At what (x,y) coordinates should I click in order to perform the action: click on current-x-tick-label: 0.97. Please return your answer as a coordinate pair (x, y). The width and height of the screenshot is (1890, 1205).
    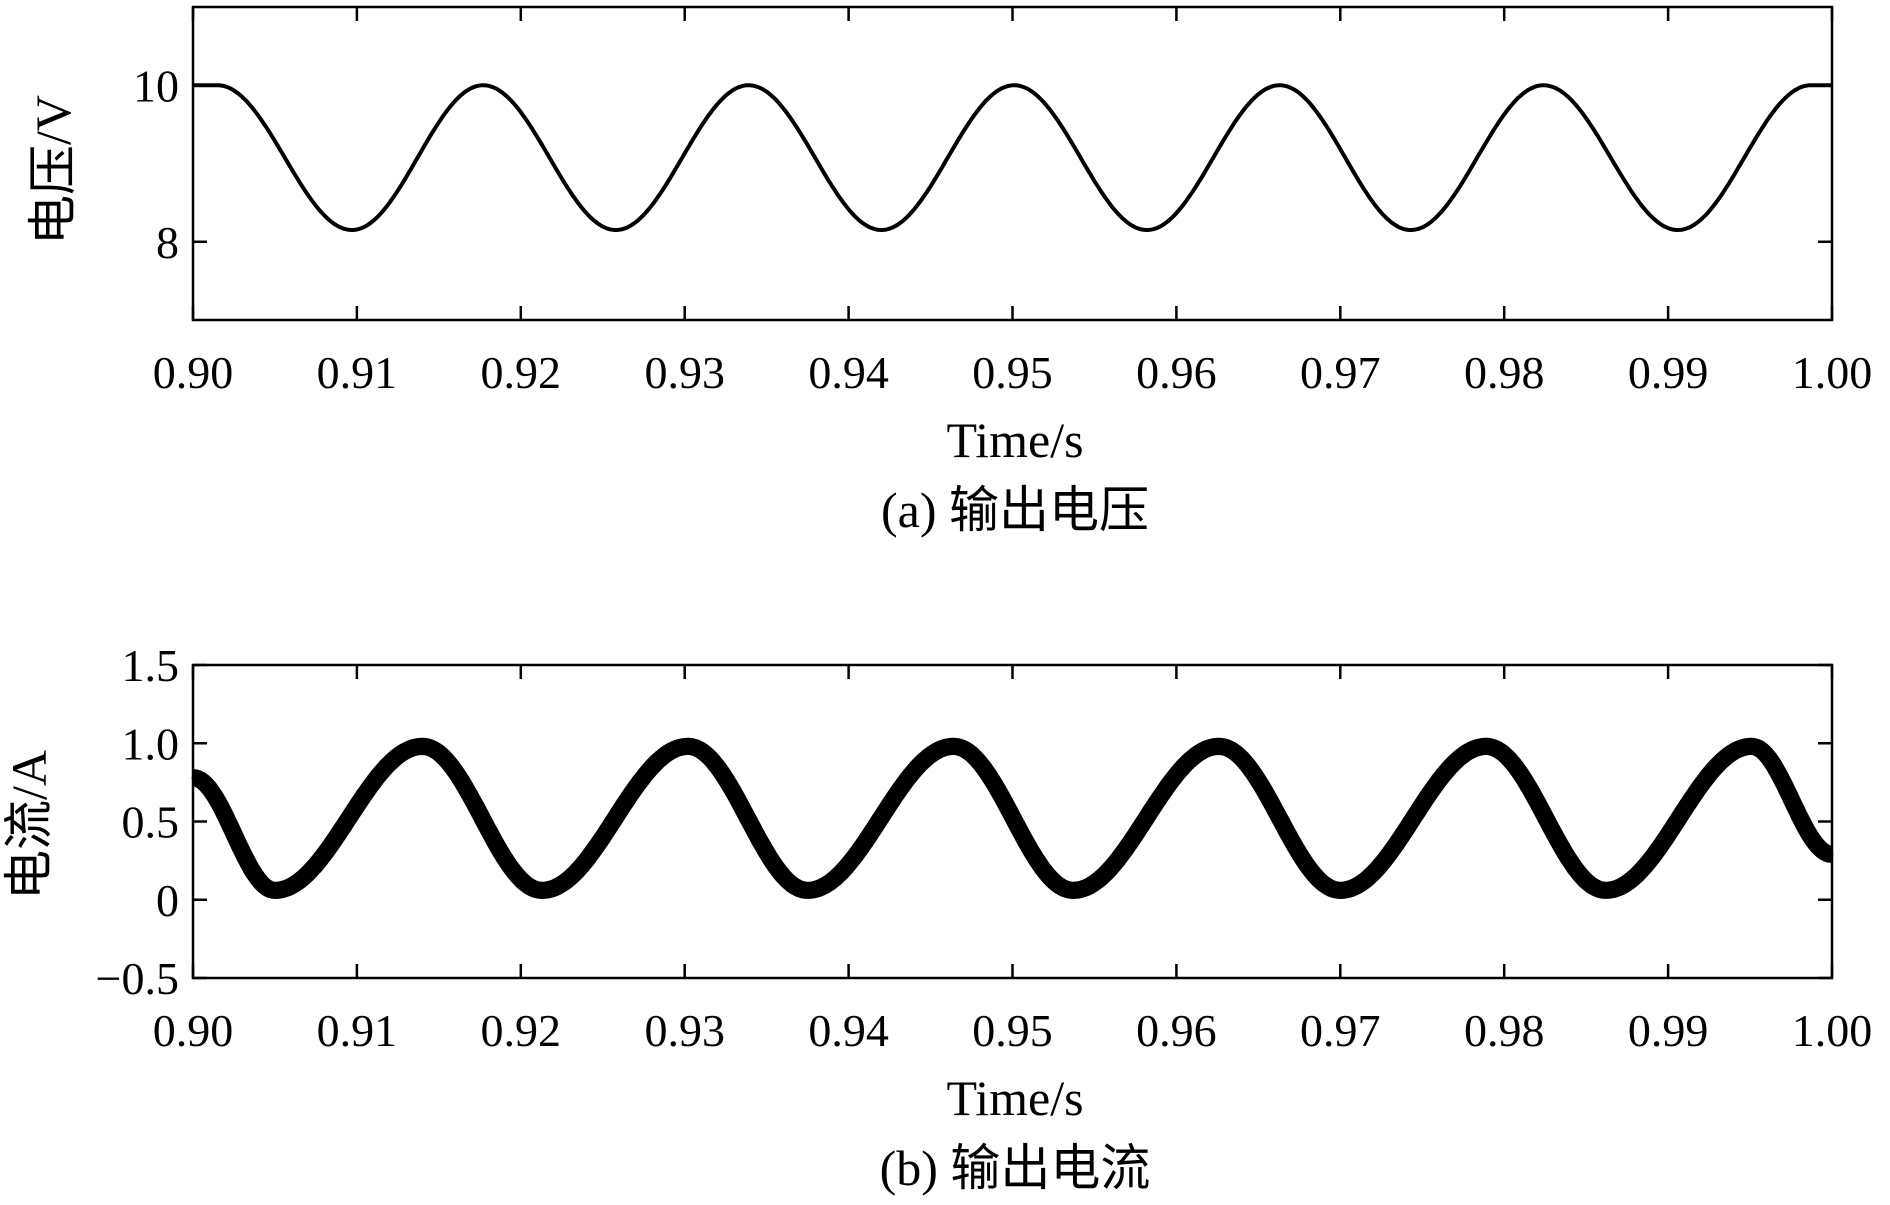
    Looking at the image, I should click on (1340, 1030).